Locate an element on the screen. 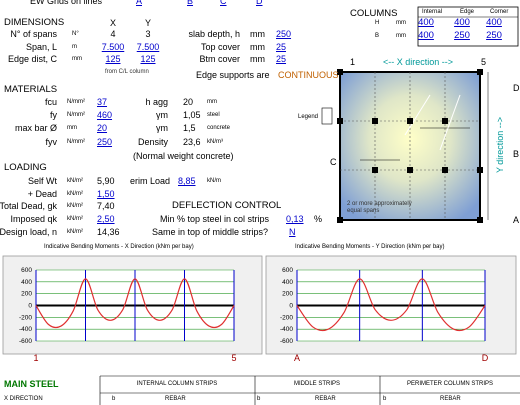 Image resolution: width=520 pixels, height=405 pixels. row-label: fy is located at coordinates (53, 115).